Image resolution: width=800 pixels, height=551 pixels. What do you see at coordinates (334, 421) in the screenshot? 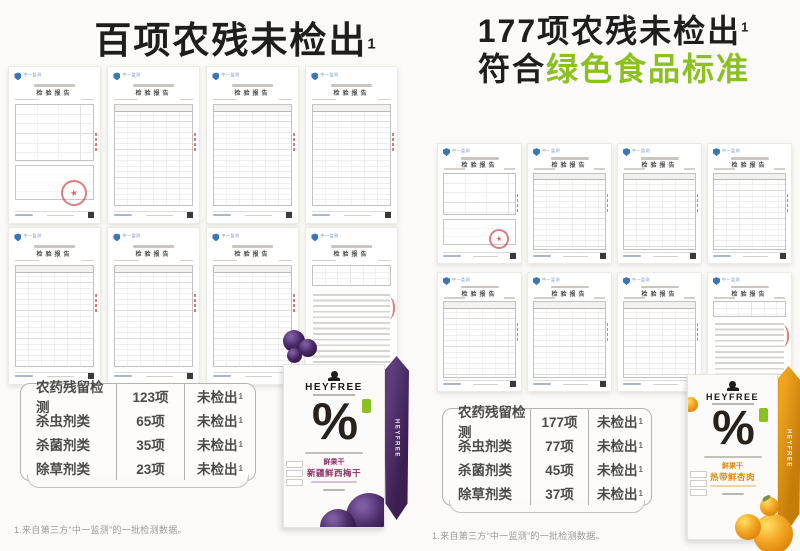
I see `percent-logo: %` at bounding box center [334, 421].